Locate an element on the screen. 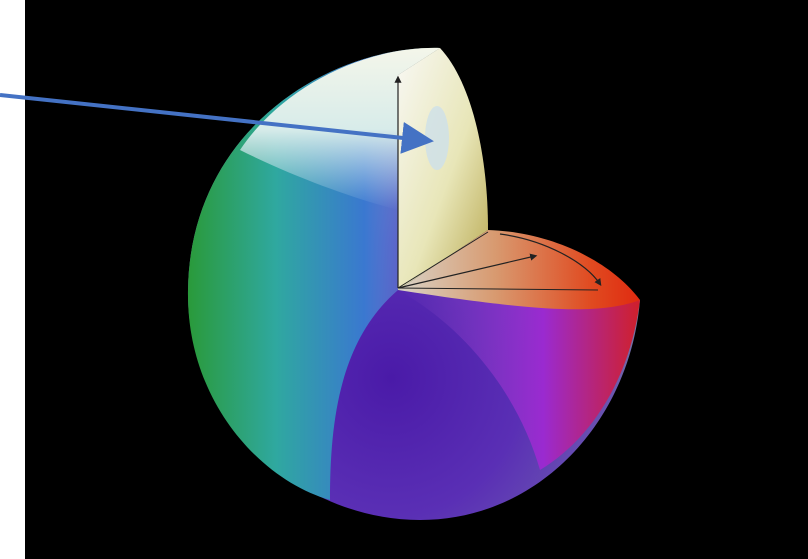  inner-wall is located at coordinates (443, 169).